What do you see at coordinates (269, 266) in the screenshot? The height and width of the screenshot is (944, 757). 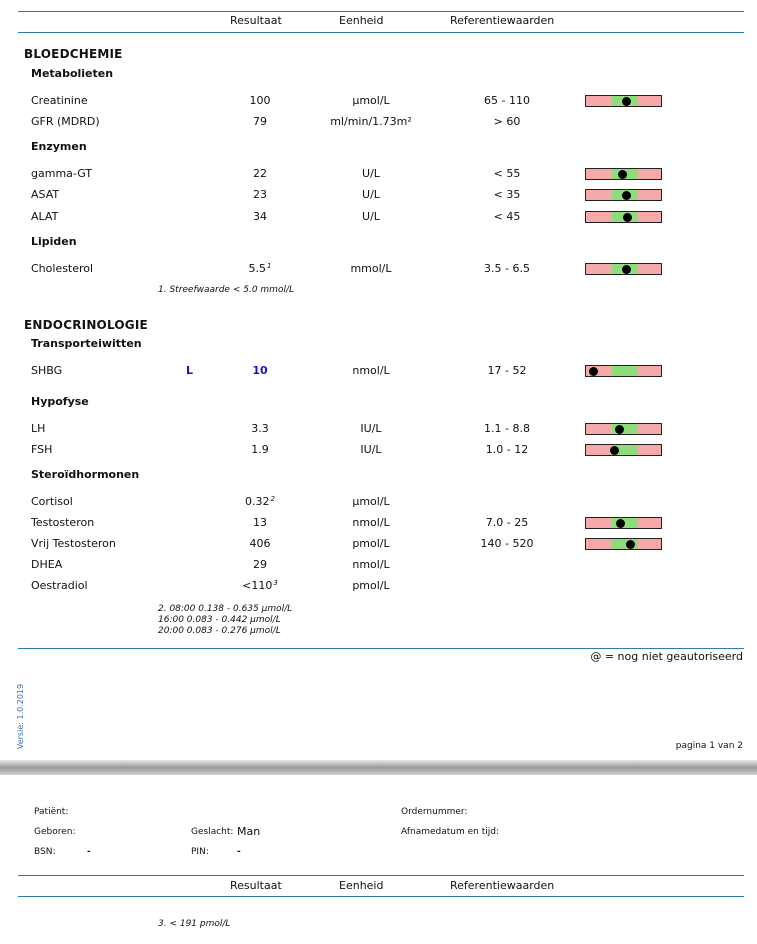 I see `footnote-marker: 1` at bounding box center [269, 266].